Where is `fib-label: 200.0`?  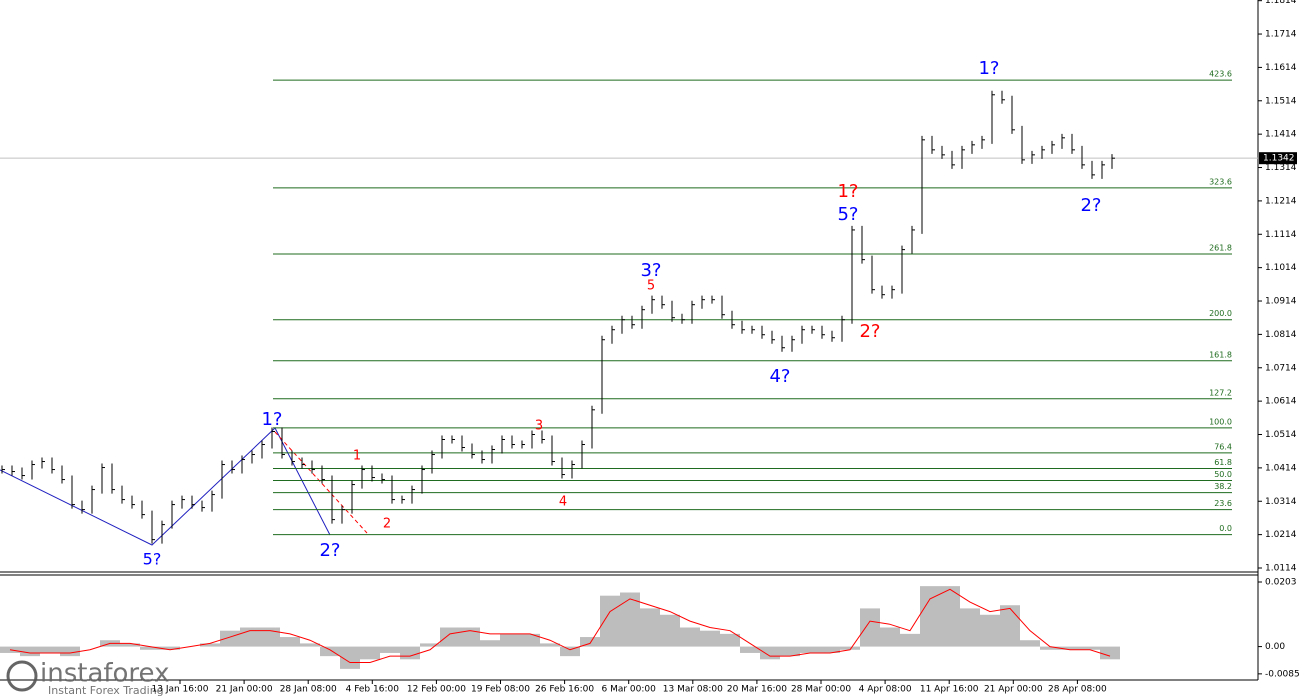 fib-label: 200.0 is located at coordinates (1220, 313).